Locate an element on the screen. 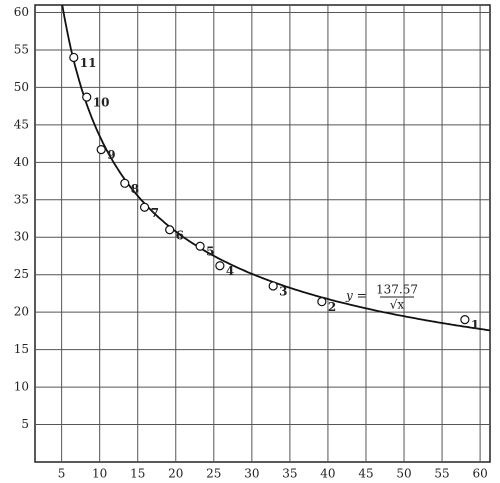 The image size is (500, 483). point-label: 6 is located at coordinates (180, 235).